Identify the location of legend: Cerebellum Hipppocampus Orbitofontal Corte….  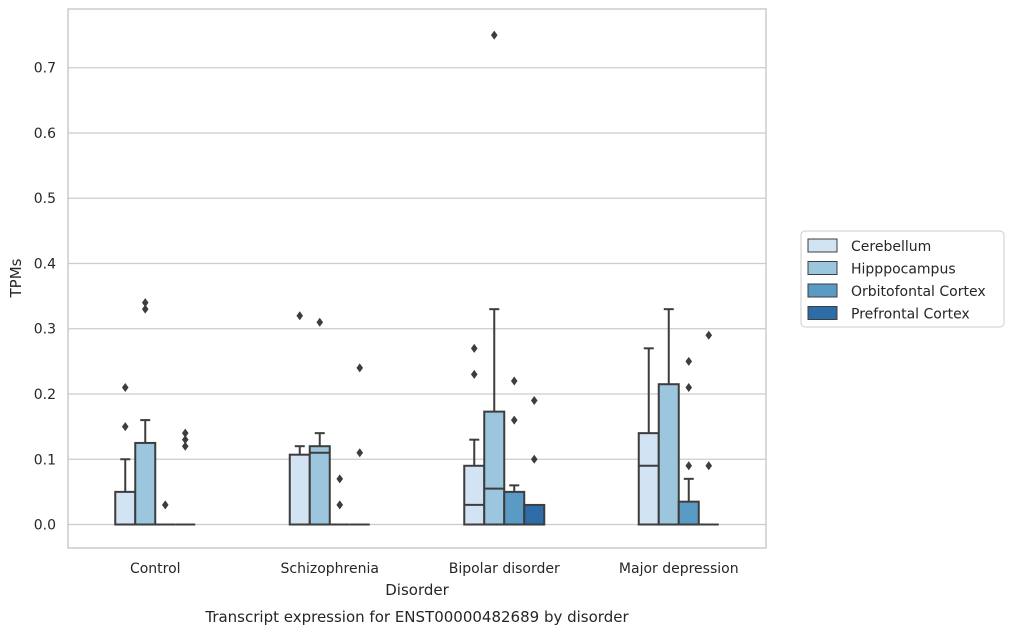
(902, 279).